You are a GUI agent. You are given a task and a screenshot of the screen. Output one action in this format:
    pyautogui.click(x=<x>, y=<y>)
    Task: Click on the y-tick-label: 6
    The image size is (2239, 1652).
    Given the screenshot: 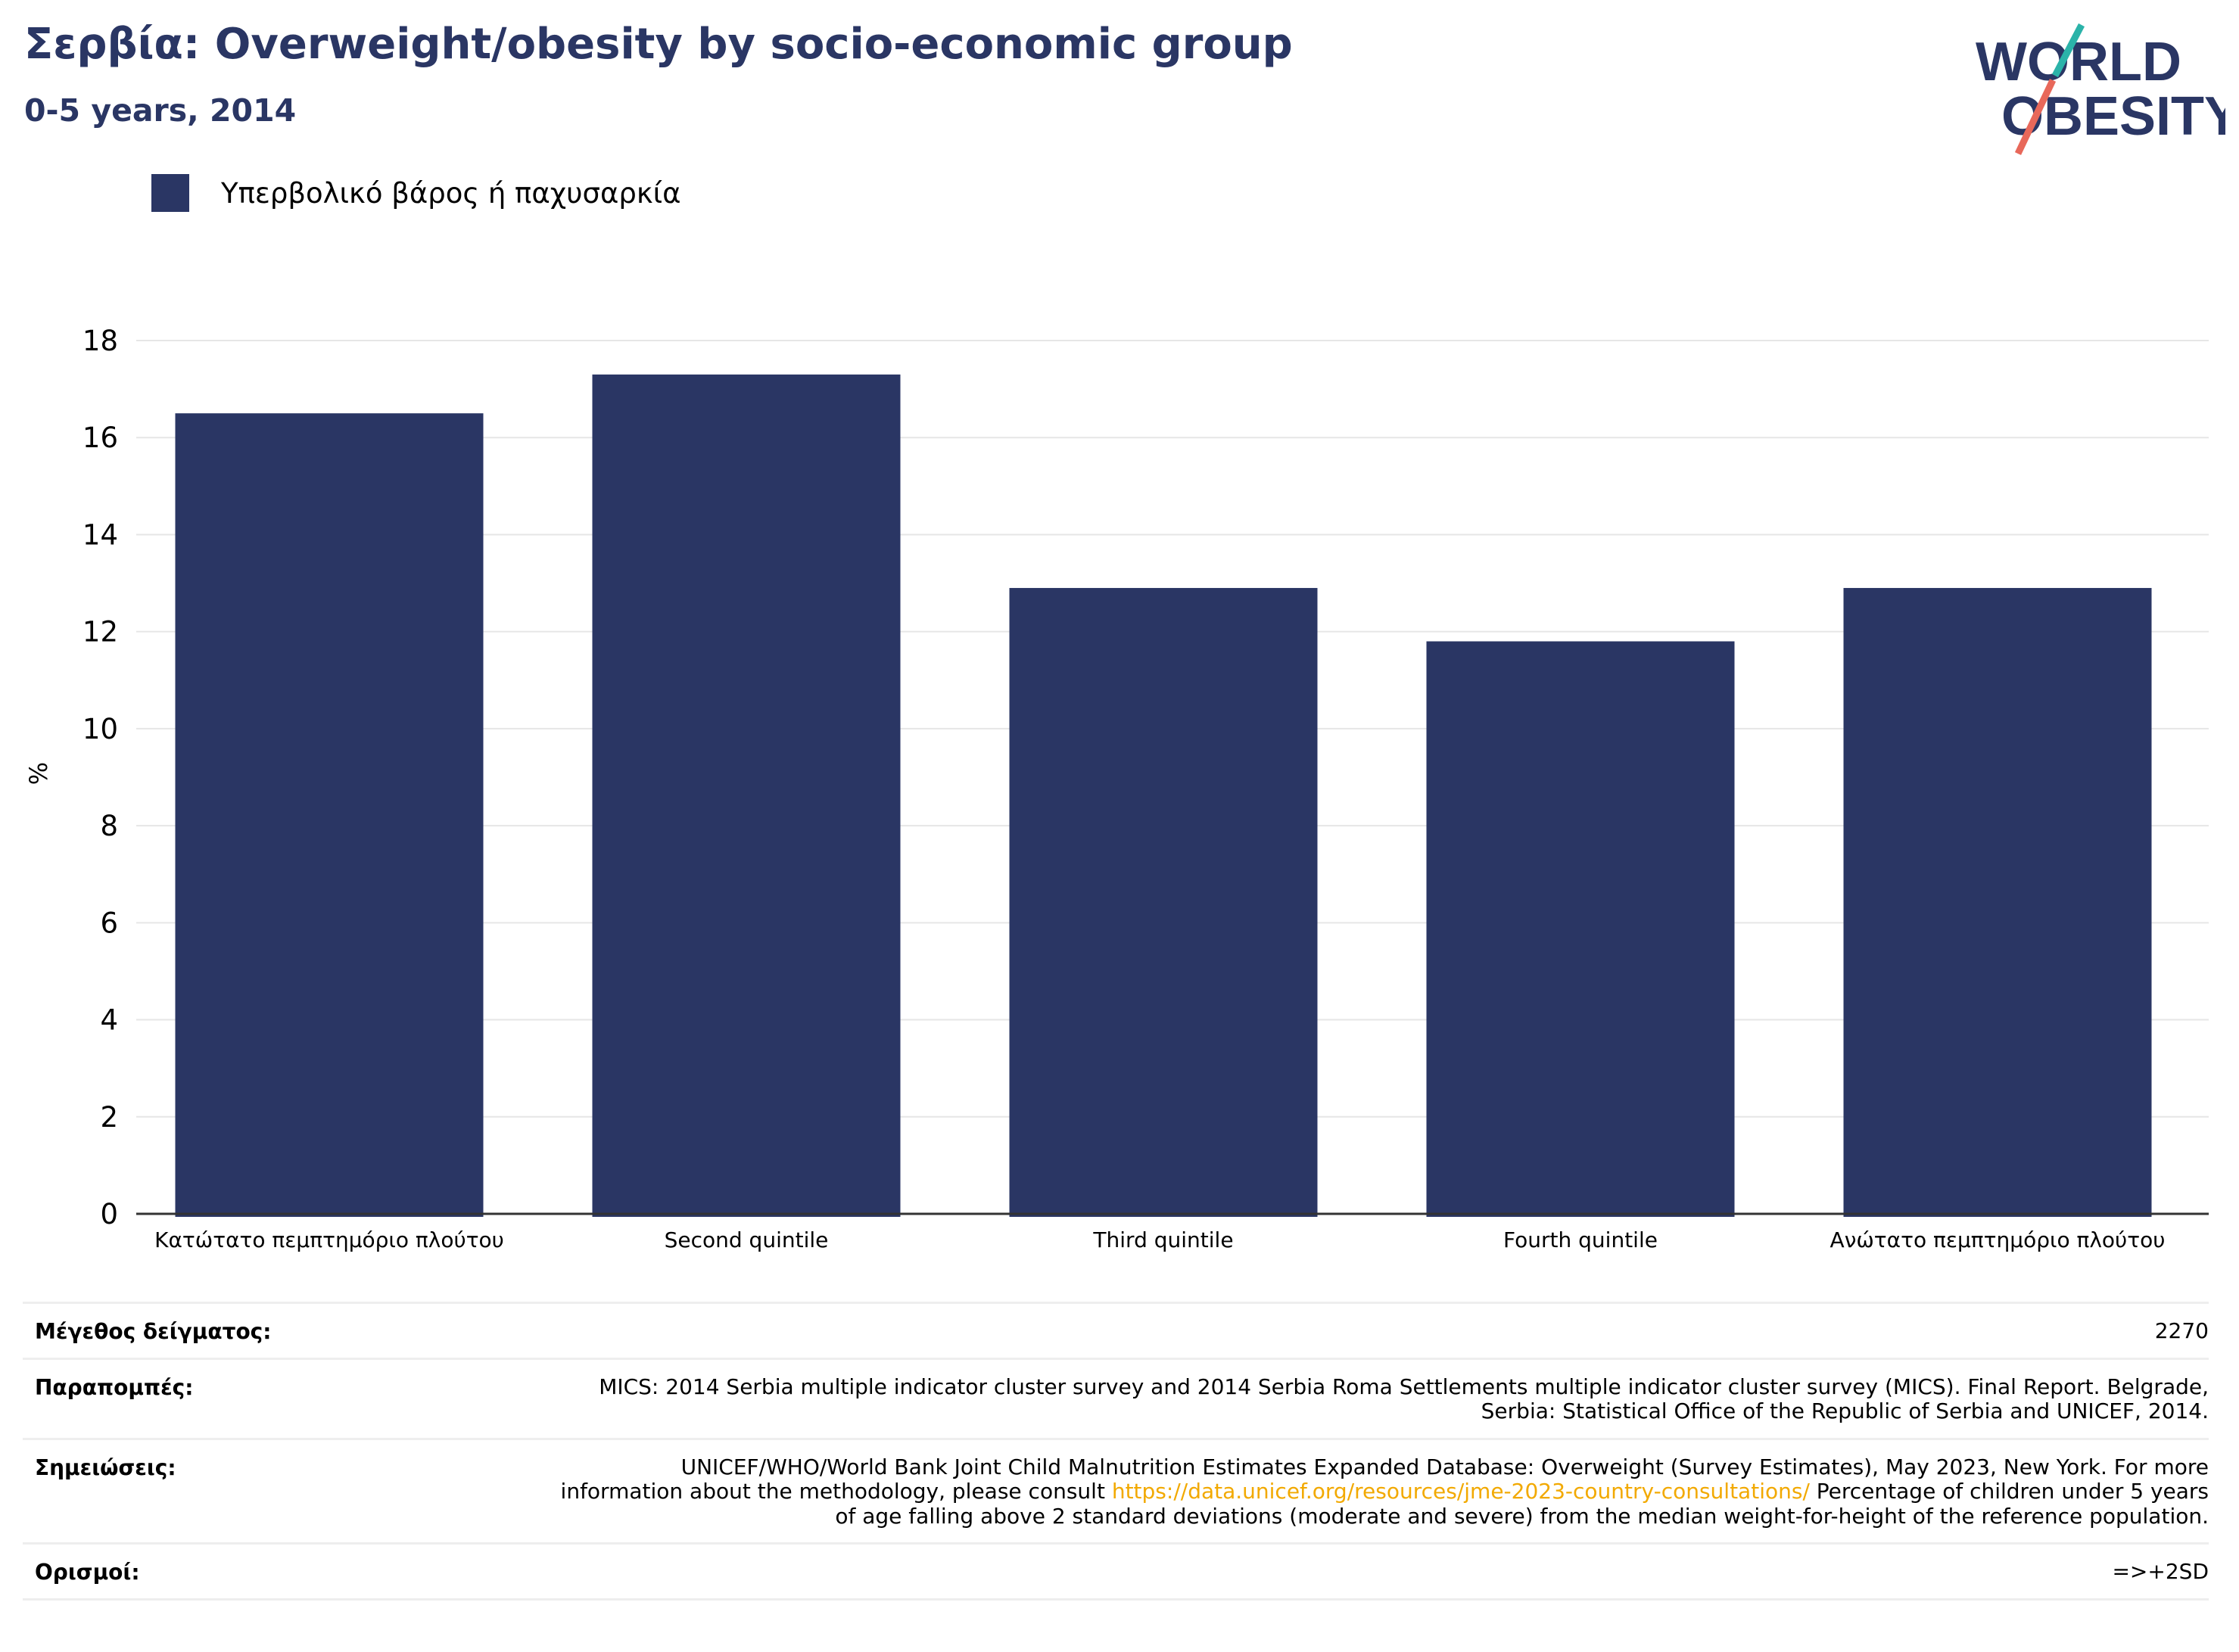 What is the action you would take?
    pyautogui.click(x=109, y=923)
    